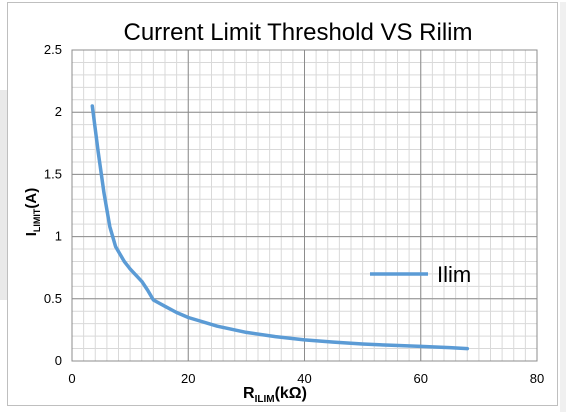  I want to click on x-tick-label: 80, so click(537, 378).